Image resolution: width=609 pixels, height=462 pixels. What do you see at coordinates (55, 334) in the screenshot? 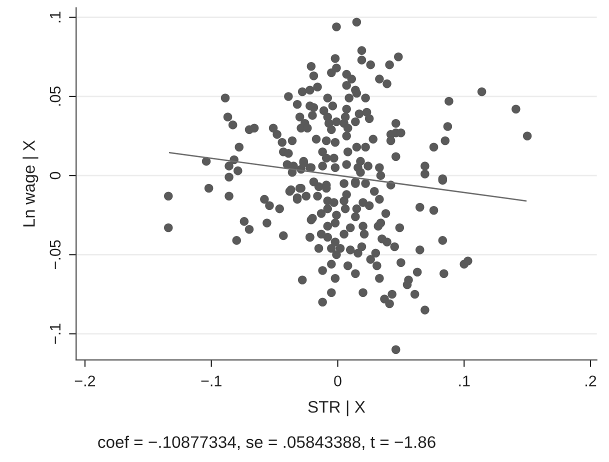
I see `y-tick-label: −.1` at bounding box center [55, 334].